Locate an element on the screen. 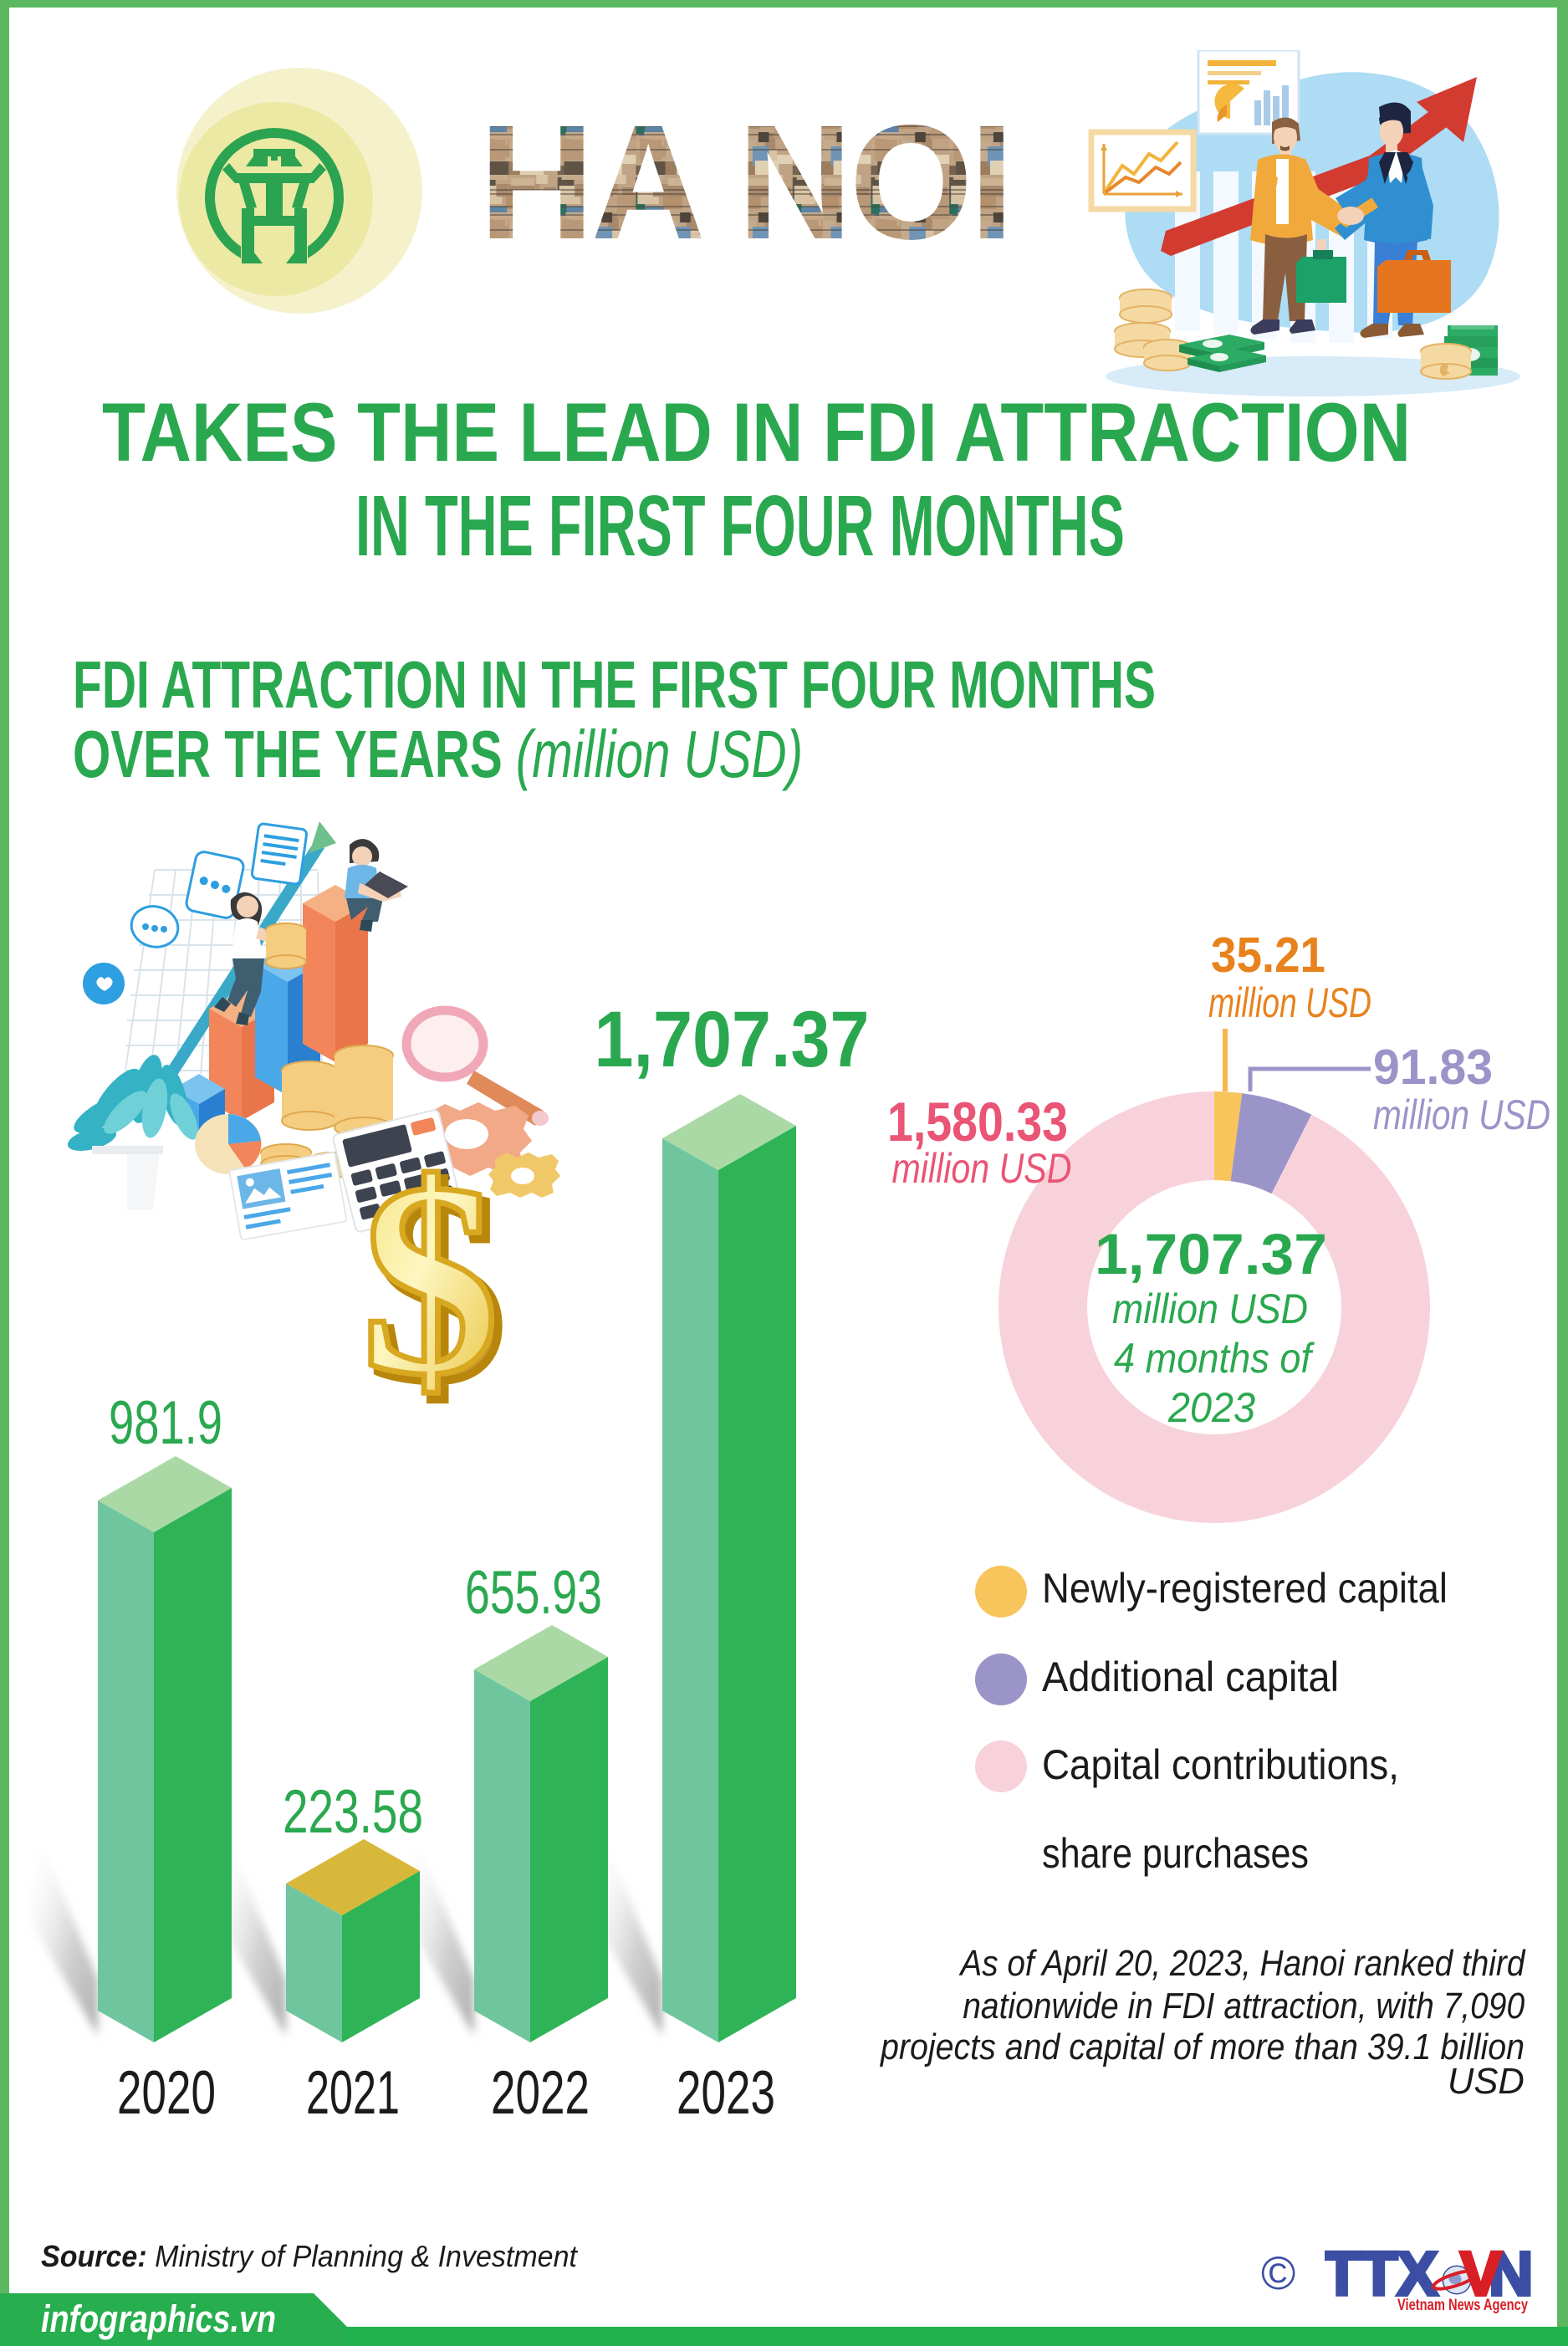 Image resolution: width=1568 pixels, height=2346 pixels. svg-text: N is located at coordinates (1511, 2277).